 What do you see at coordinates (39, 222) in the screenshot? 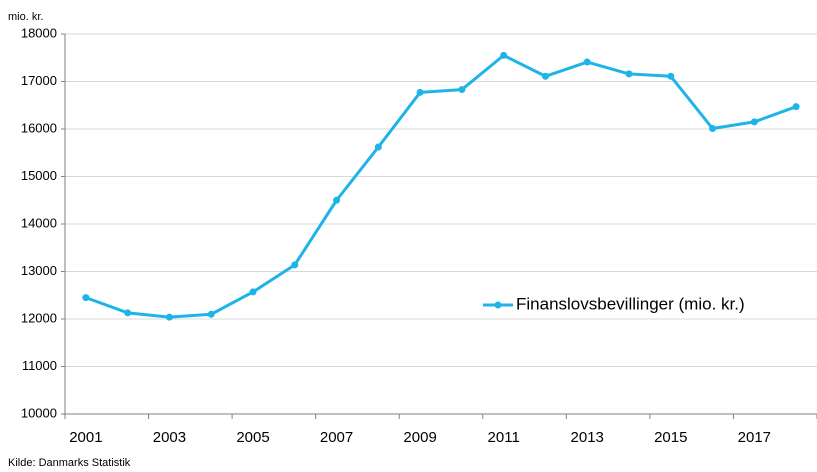
I see `y-tick-label: 14000` at bounding box center [39, 222].